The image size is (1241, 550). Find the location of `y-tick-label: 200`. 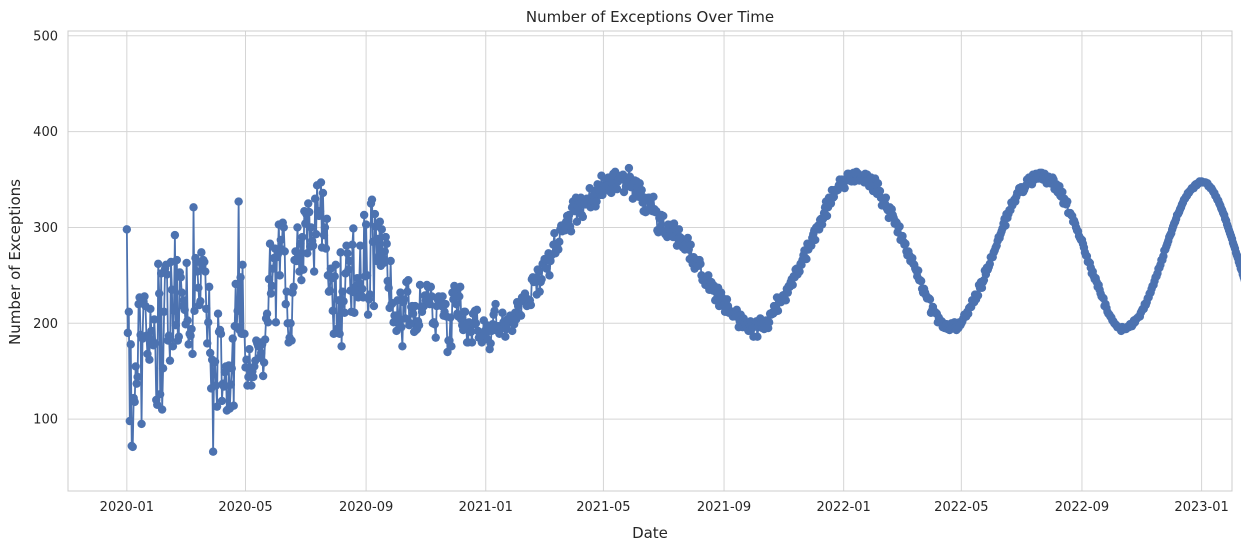

y-tick-label: 200 is located at coordinates (45, 324).